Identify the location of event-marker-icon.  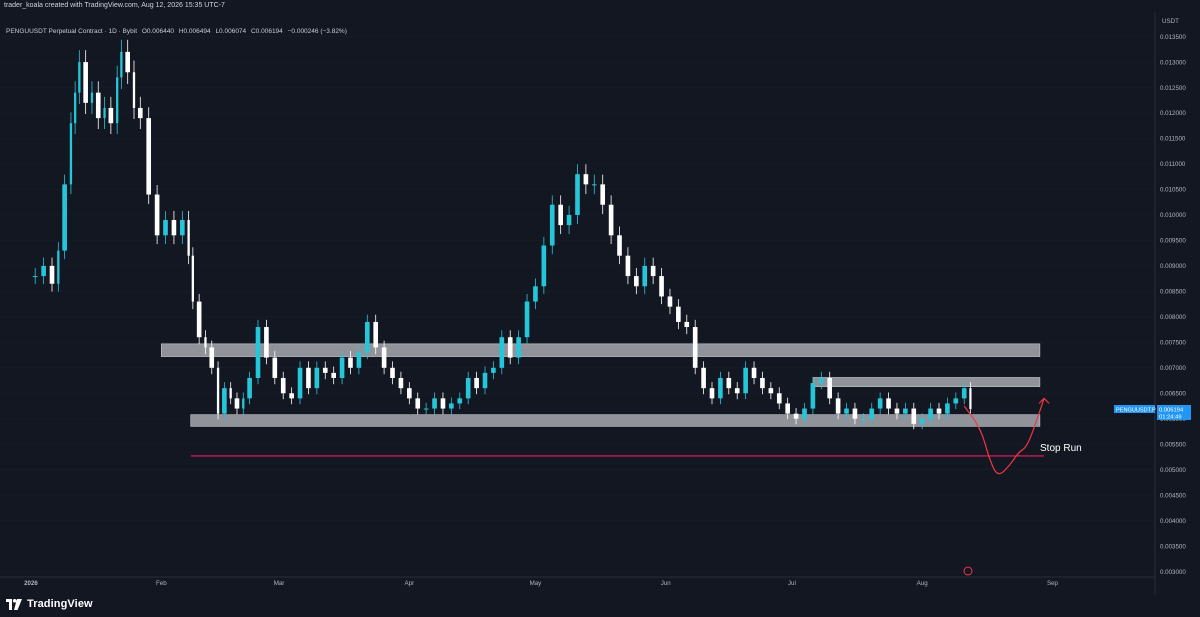
(968, 571).